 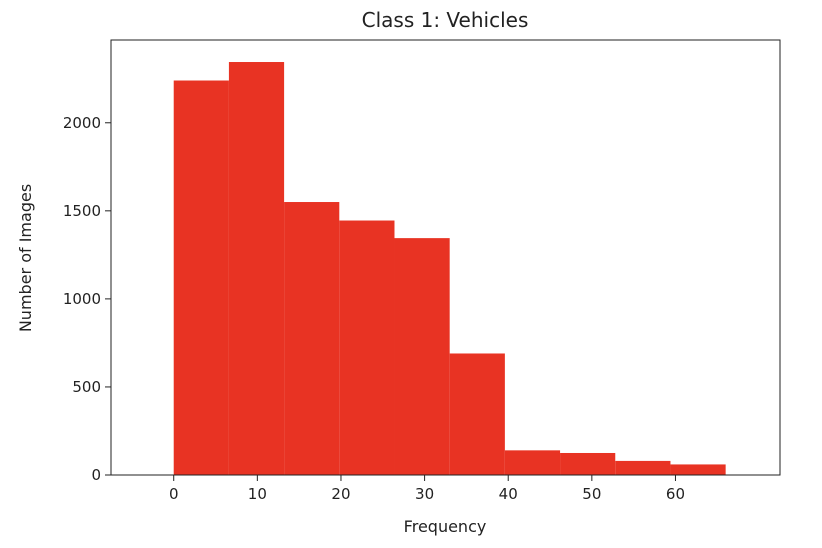 What do you see at coordinates (340, 494) in the screenshot?
I see `x-tick-label: 20` at bounding box center [340, 494].